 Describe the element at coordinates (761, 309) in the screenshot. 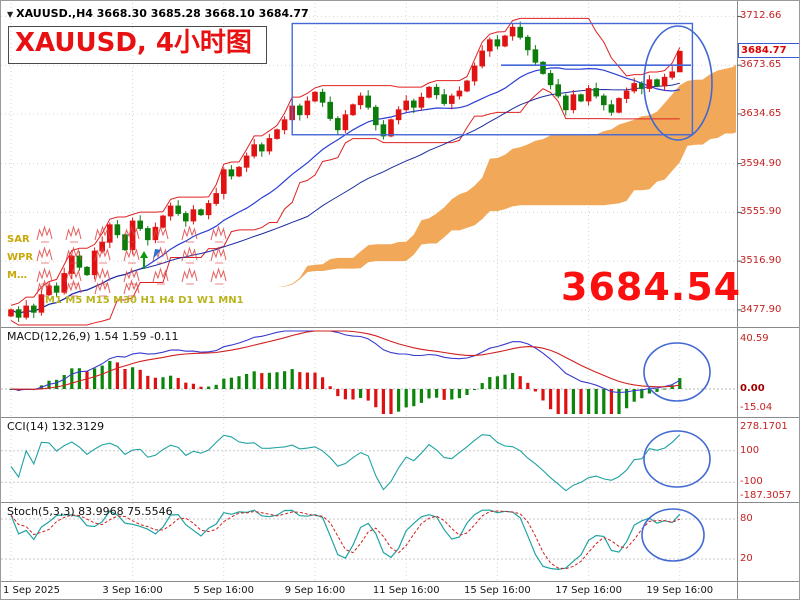

I see `axis-tick-label: 3477.90` at that location.